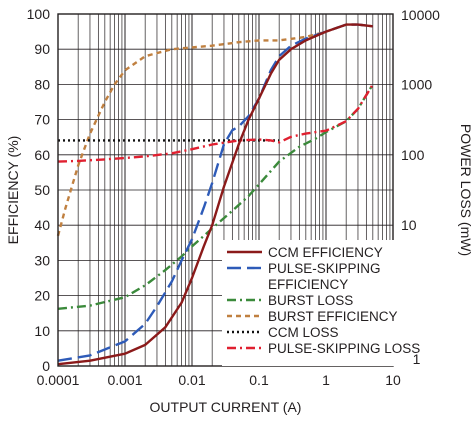 The height and width of the screenshot is (421, 473). What do you see at coordinates (310, 300) in the screenshot?
I see `legend-label: BURST LOSS` at bounding box center [310, 300].